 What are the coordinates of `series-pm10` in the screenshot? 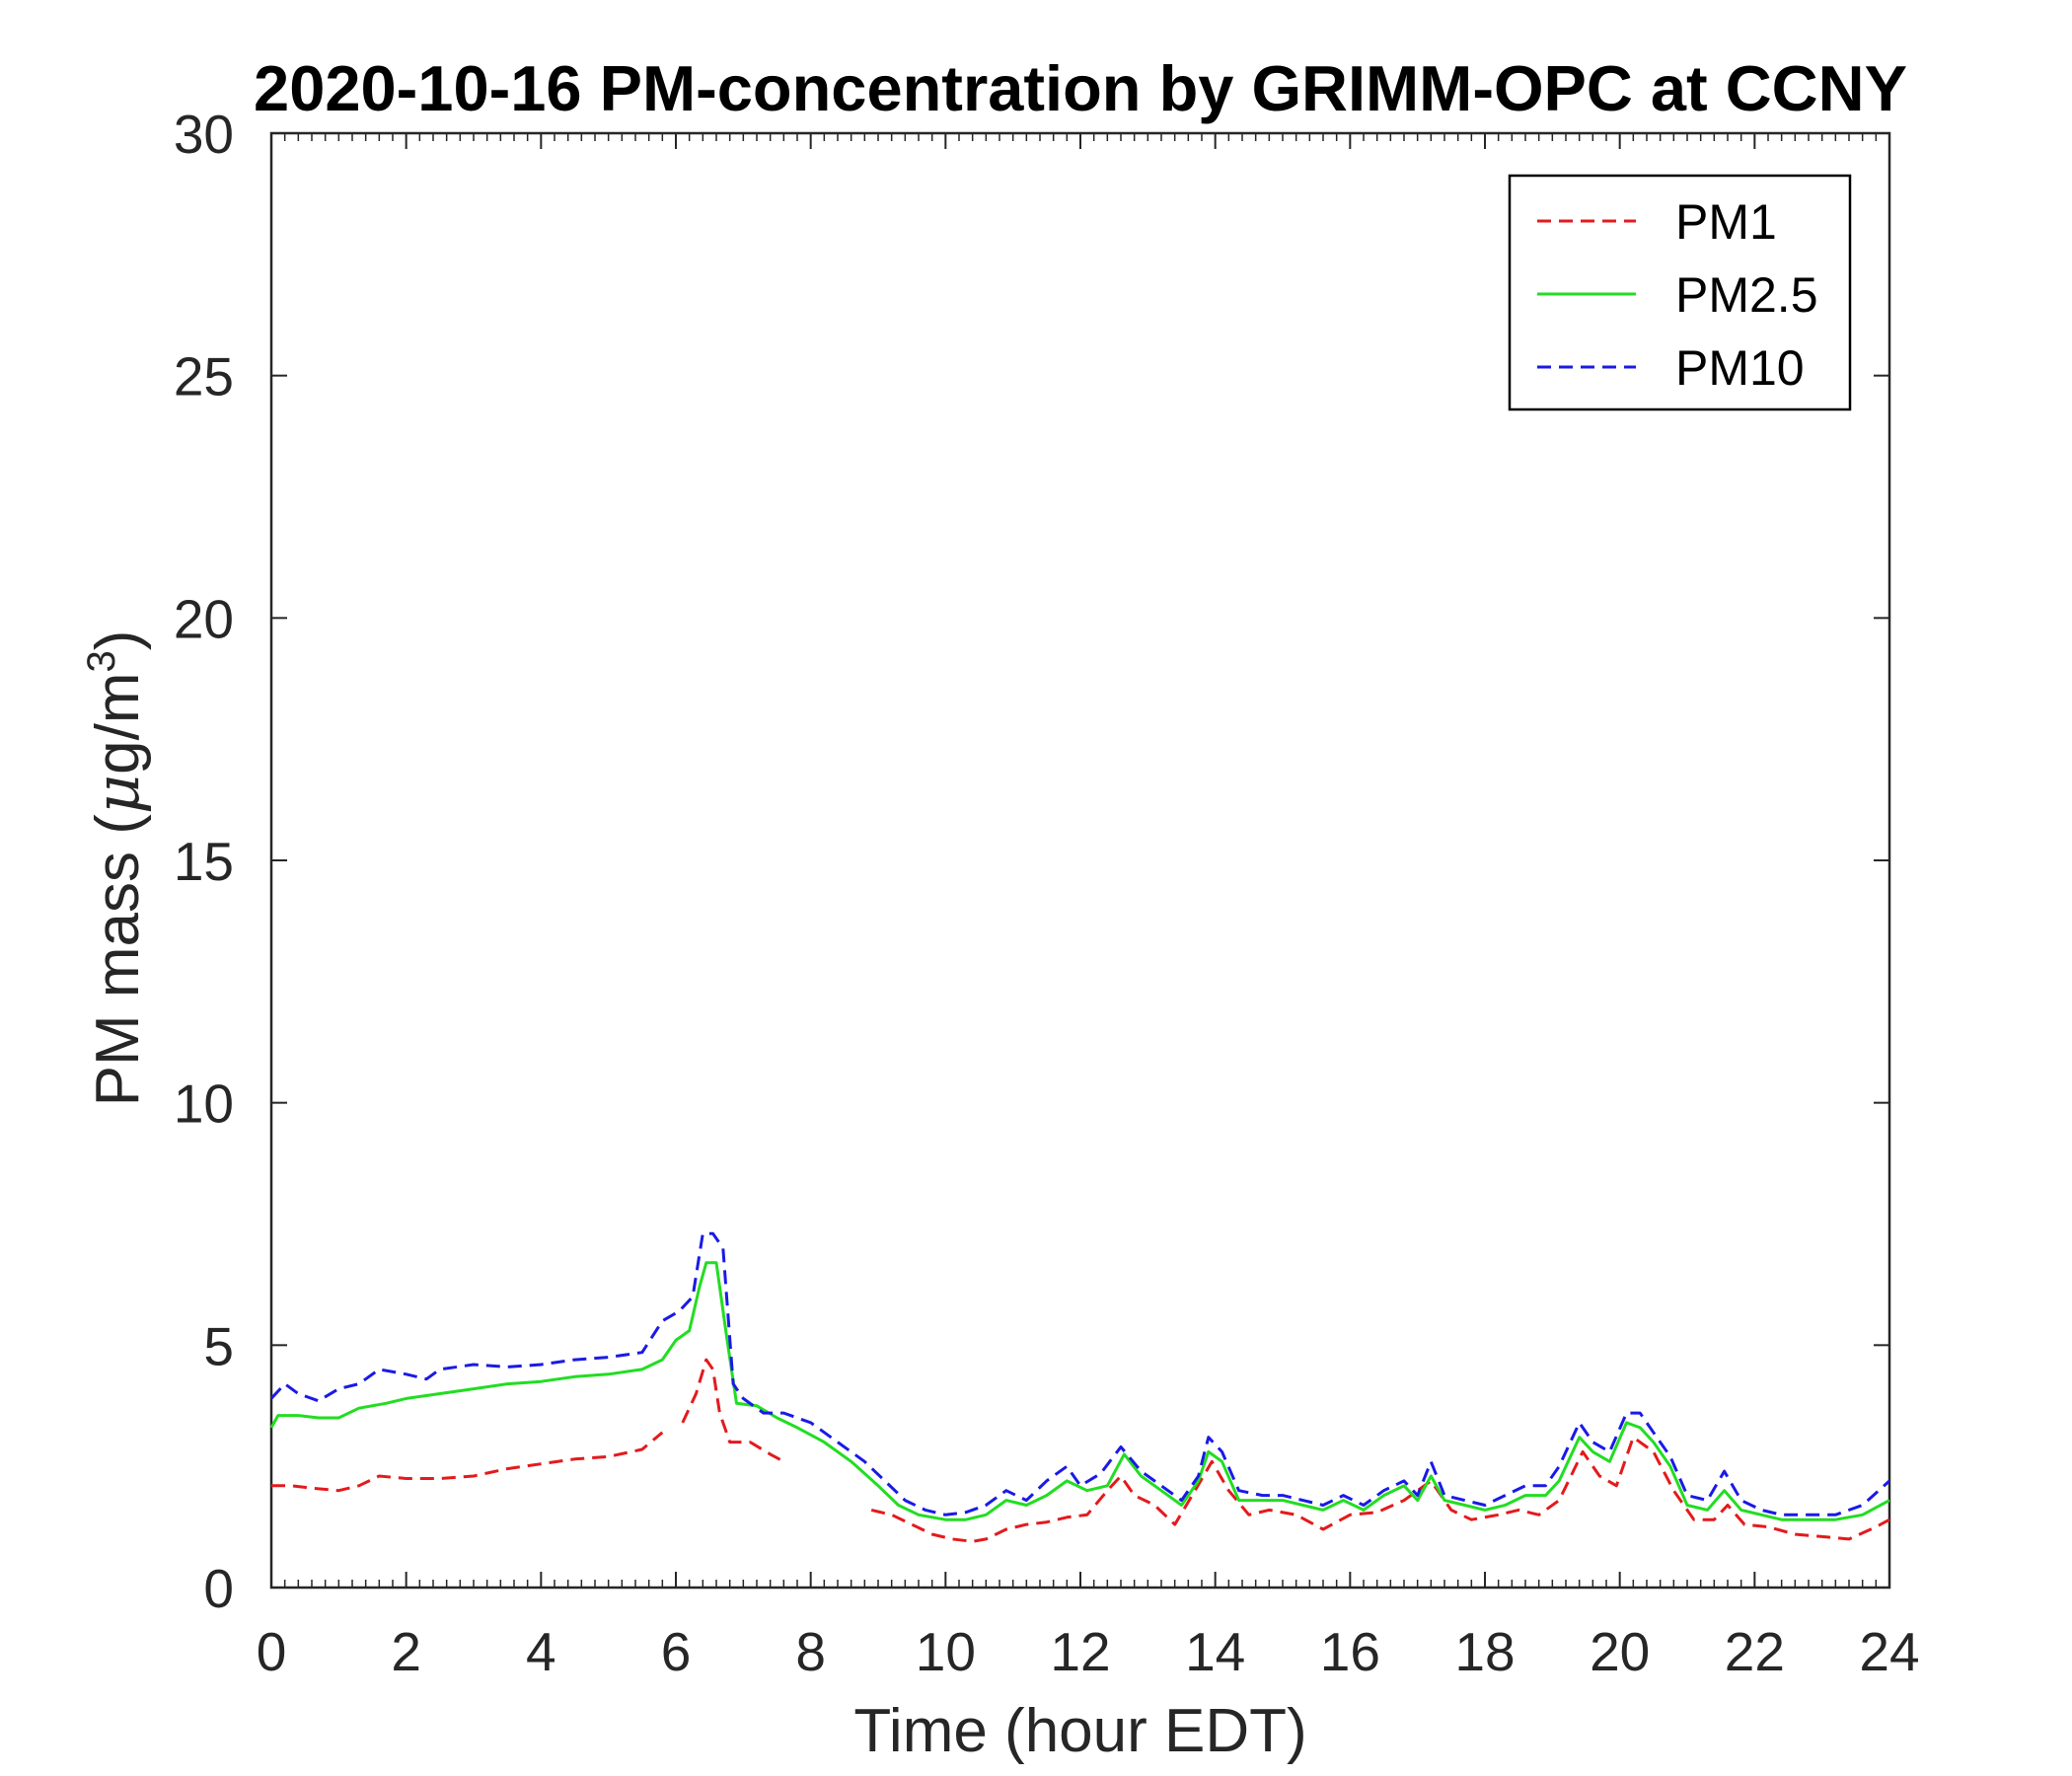 It's located at (1080, 1374).